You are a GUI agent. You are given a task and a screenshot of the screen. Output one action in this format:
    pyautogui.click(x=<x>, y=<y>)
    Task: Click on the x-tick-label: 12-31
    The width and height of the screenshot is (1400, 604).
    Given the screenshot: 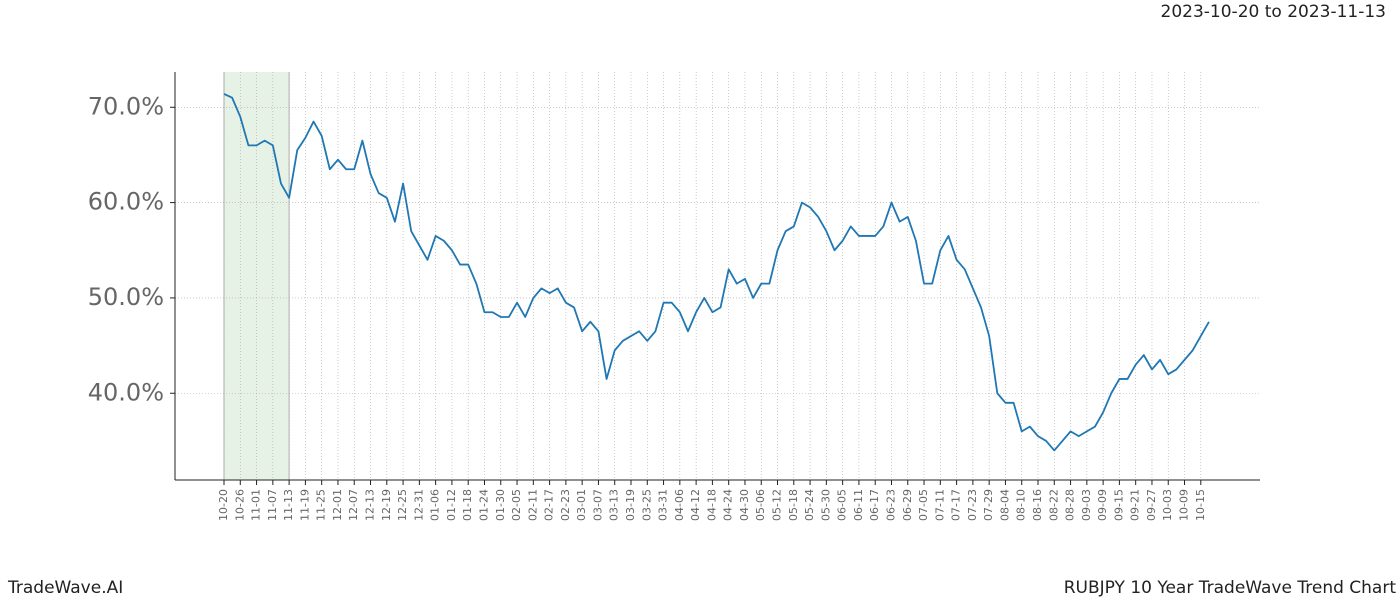 What is the action you would take?
    pyautogui.click(x=418, y=505)
    